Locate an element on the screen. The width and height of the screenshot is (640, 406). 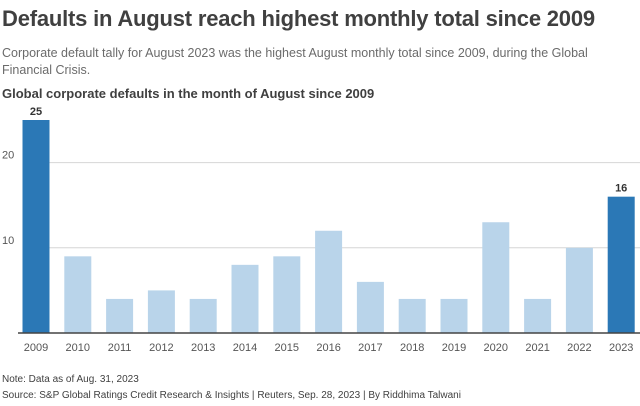
bar-2022 is located at coordinates (579, 290).